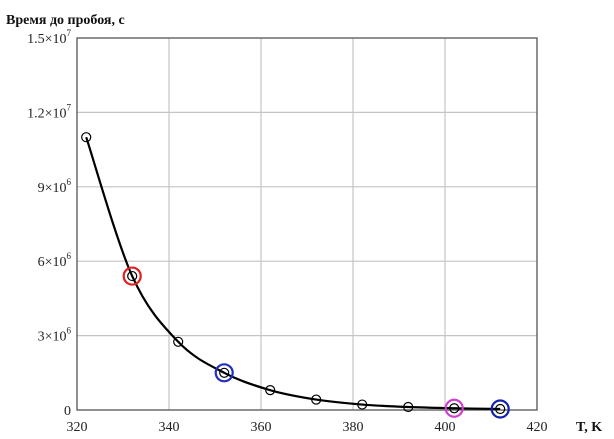  I want to click on x-tick-labels: 320 340 360 380 400 420, so click(307, 427).